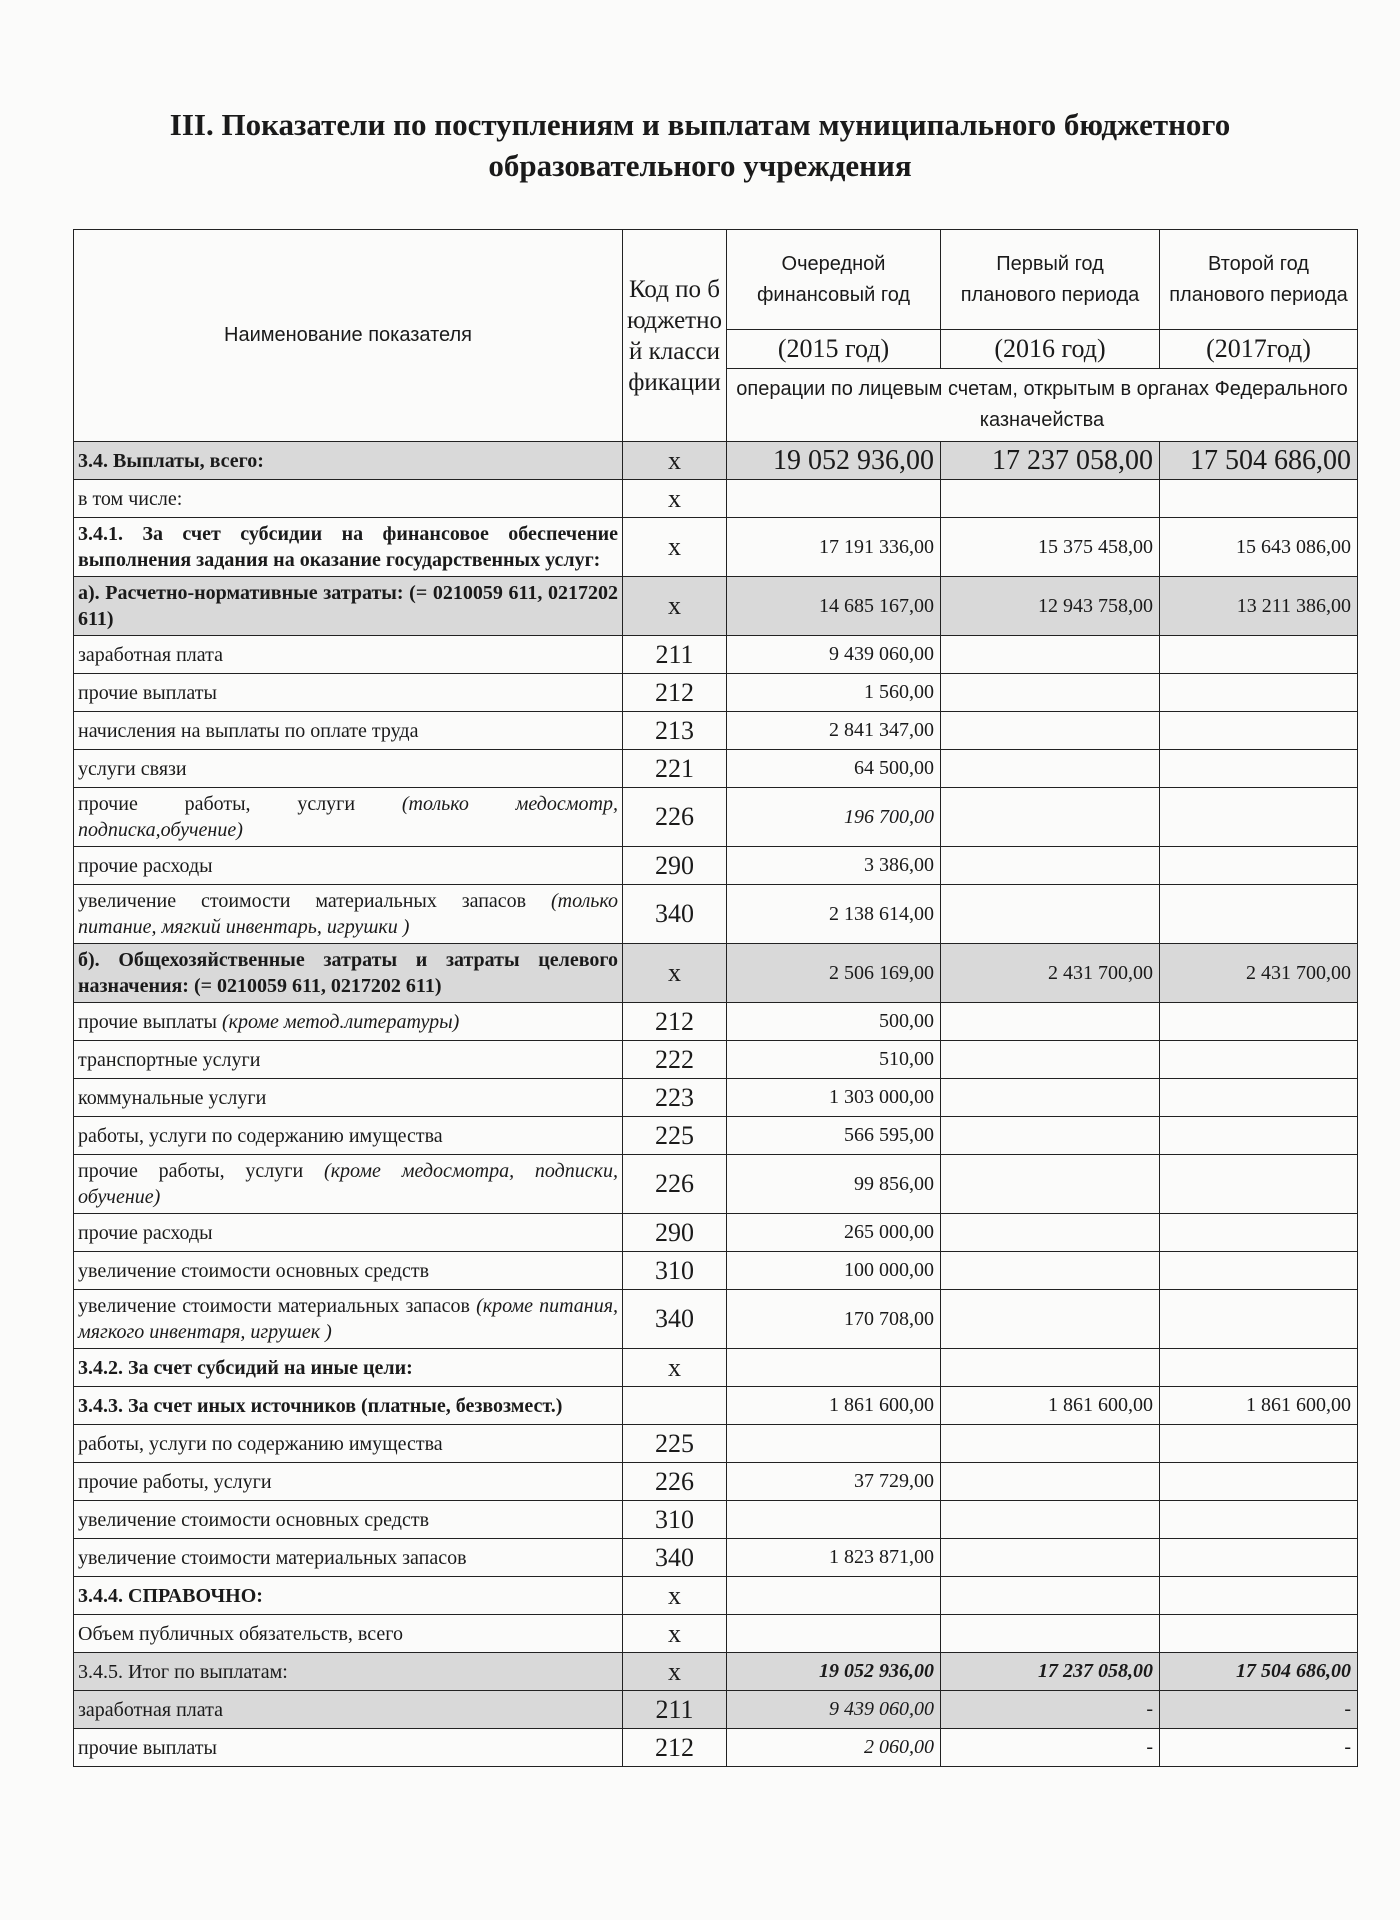  Describe the element at coordinates (348, 1519) in the screenshot. I see `row-name: увеличение стоимости основных средств` at that location.